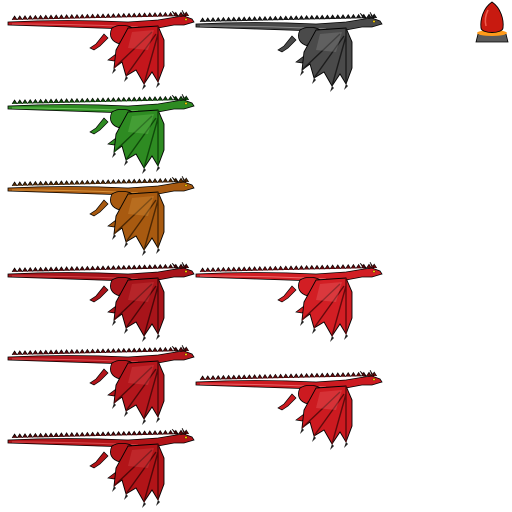 This screenshot has height=512, width=512. Describe the element at coordinates (103, 305) in the screenshot. I see `dragon-crimson-a-sprite` at that location.